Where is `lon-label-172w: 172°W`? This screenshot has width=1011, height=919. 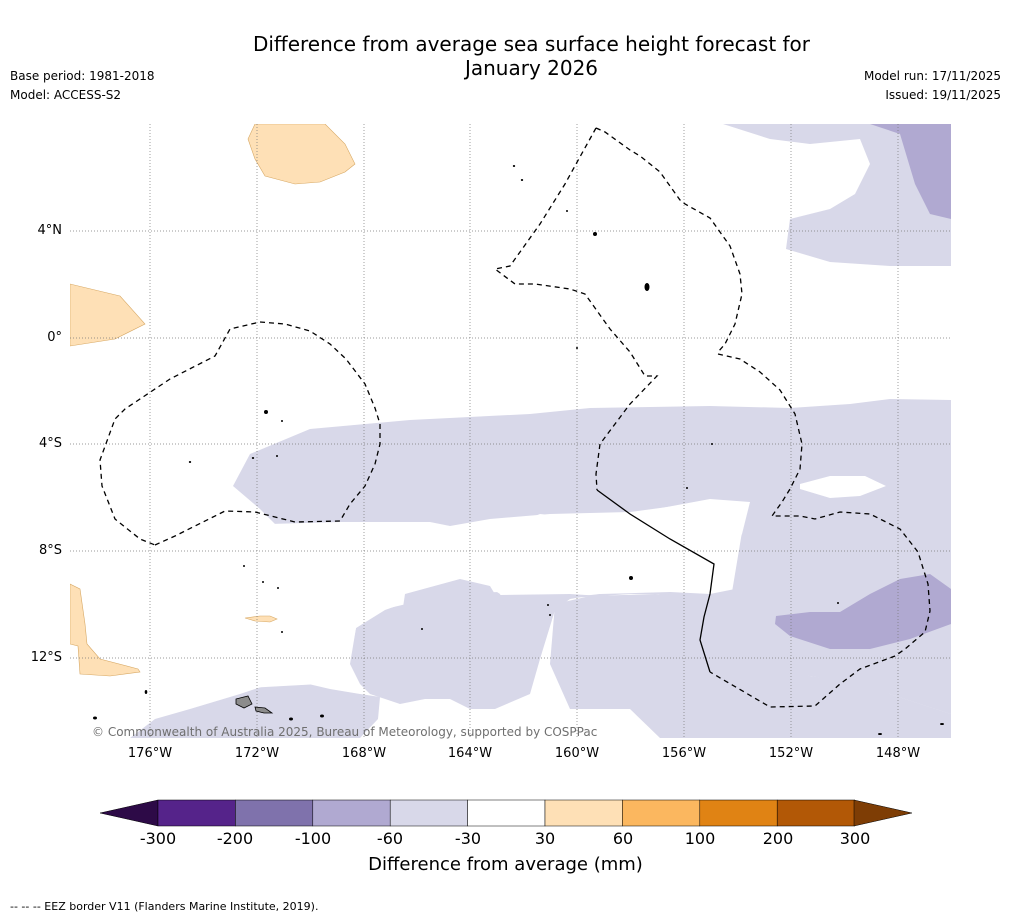 lon-label-172w: 172°W is located at coordinates (257, 753).